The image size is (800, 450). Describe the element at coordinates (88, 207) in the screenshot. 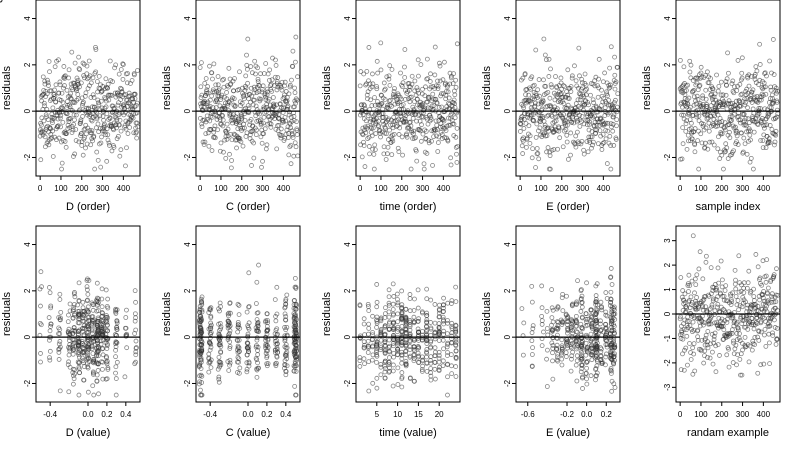

I see `x-axis-label: D (order)` at that location.